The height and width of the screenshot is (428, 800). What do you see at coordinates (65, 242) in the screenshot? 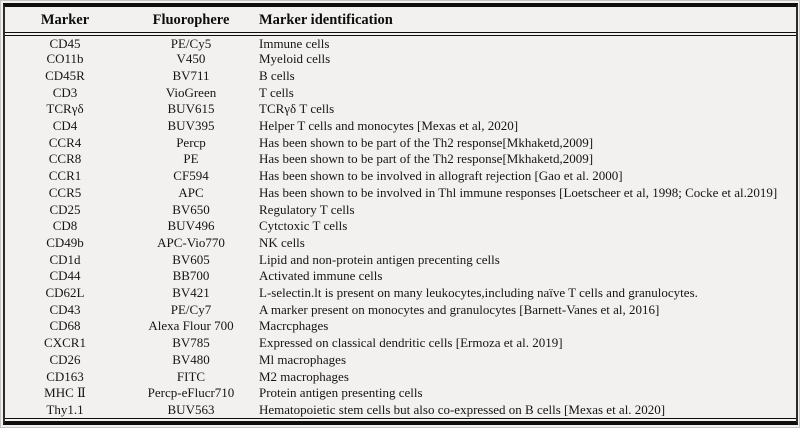
I see `cell-marker: CD49b` at bounding box center [65, 242].